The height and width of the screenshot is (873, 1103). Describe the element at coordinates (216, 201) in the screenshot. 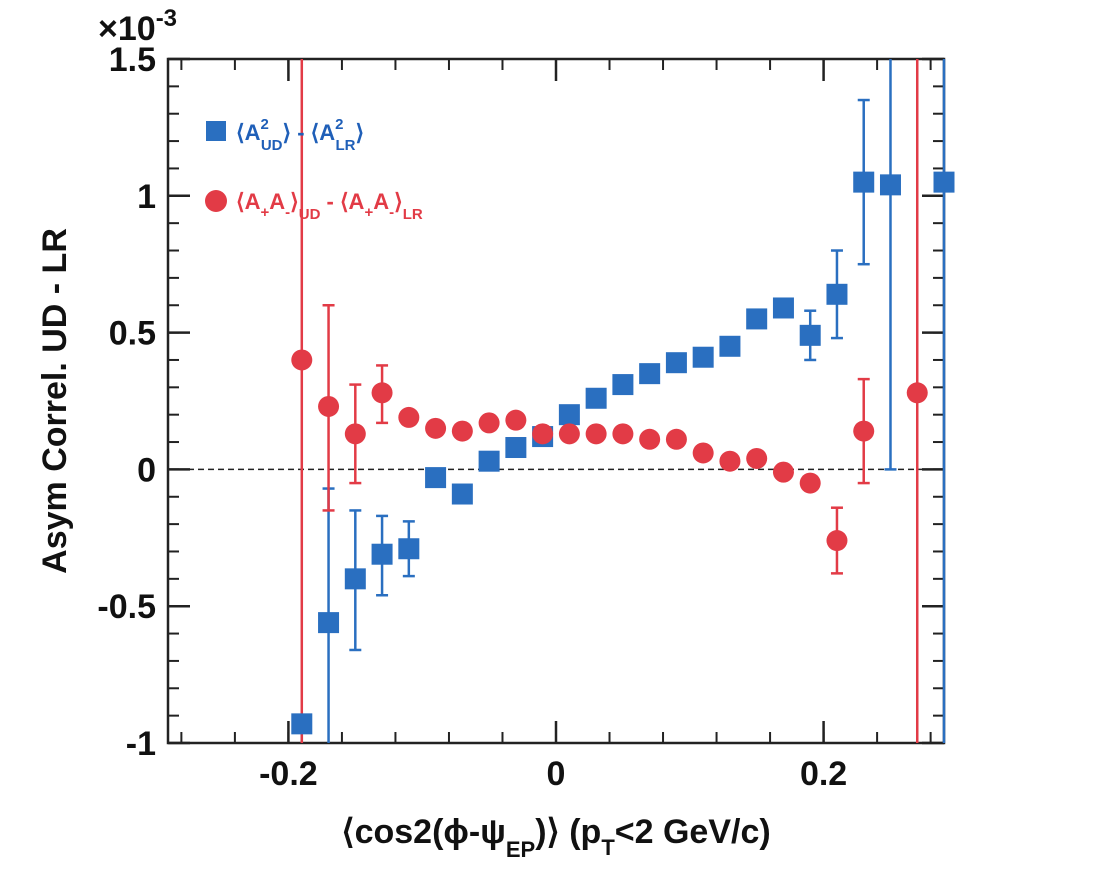

I see `legend-marker-circle` at that location.